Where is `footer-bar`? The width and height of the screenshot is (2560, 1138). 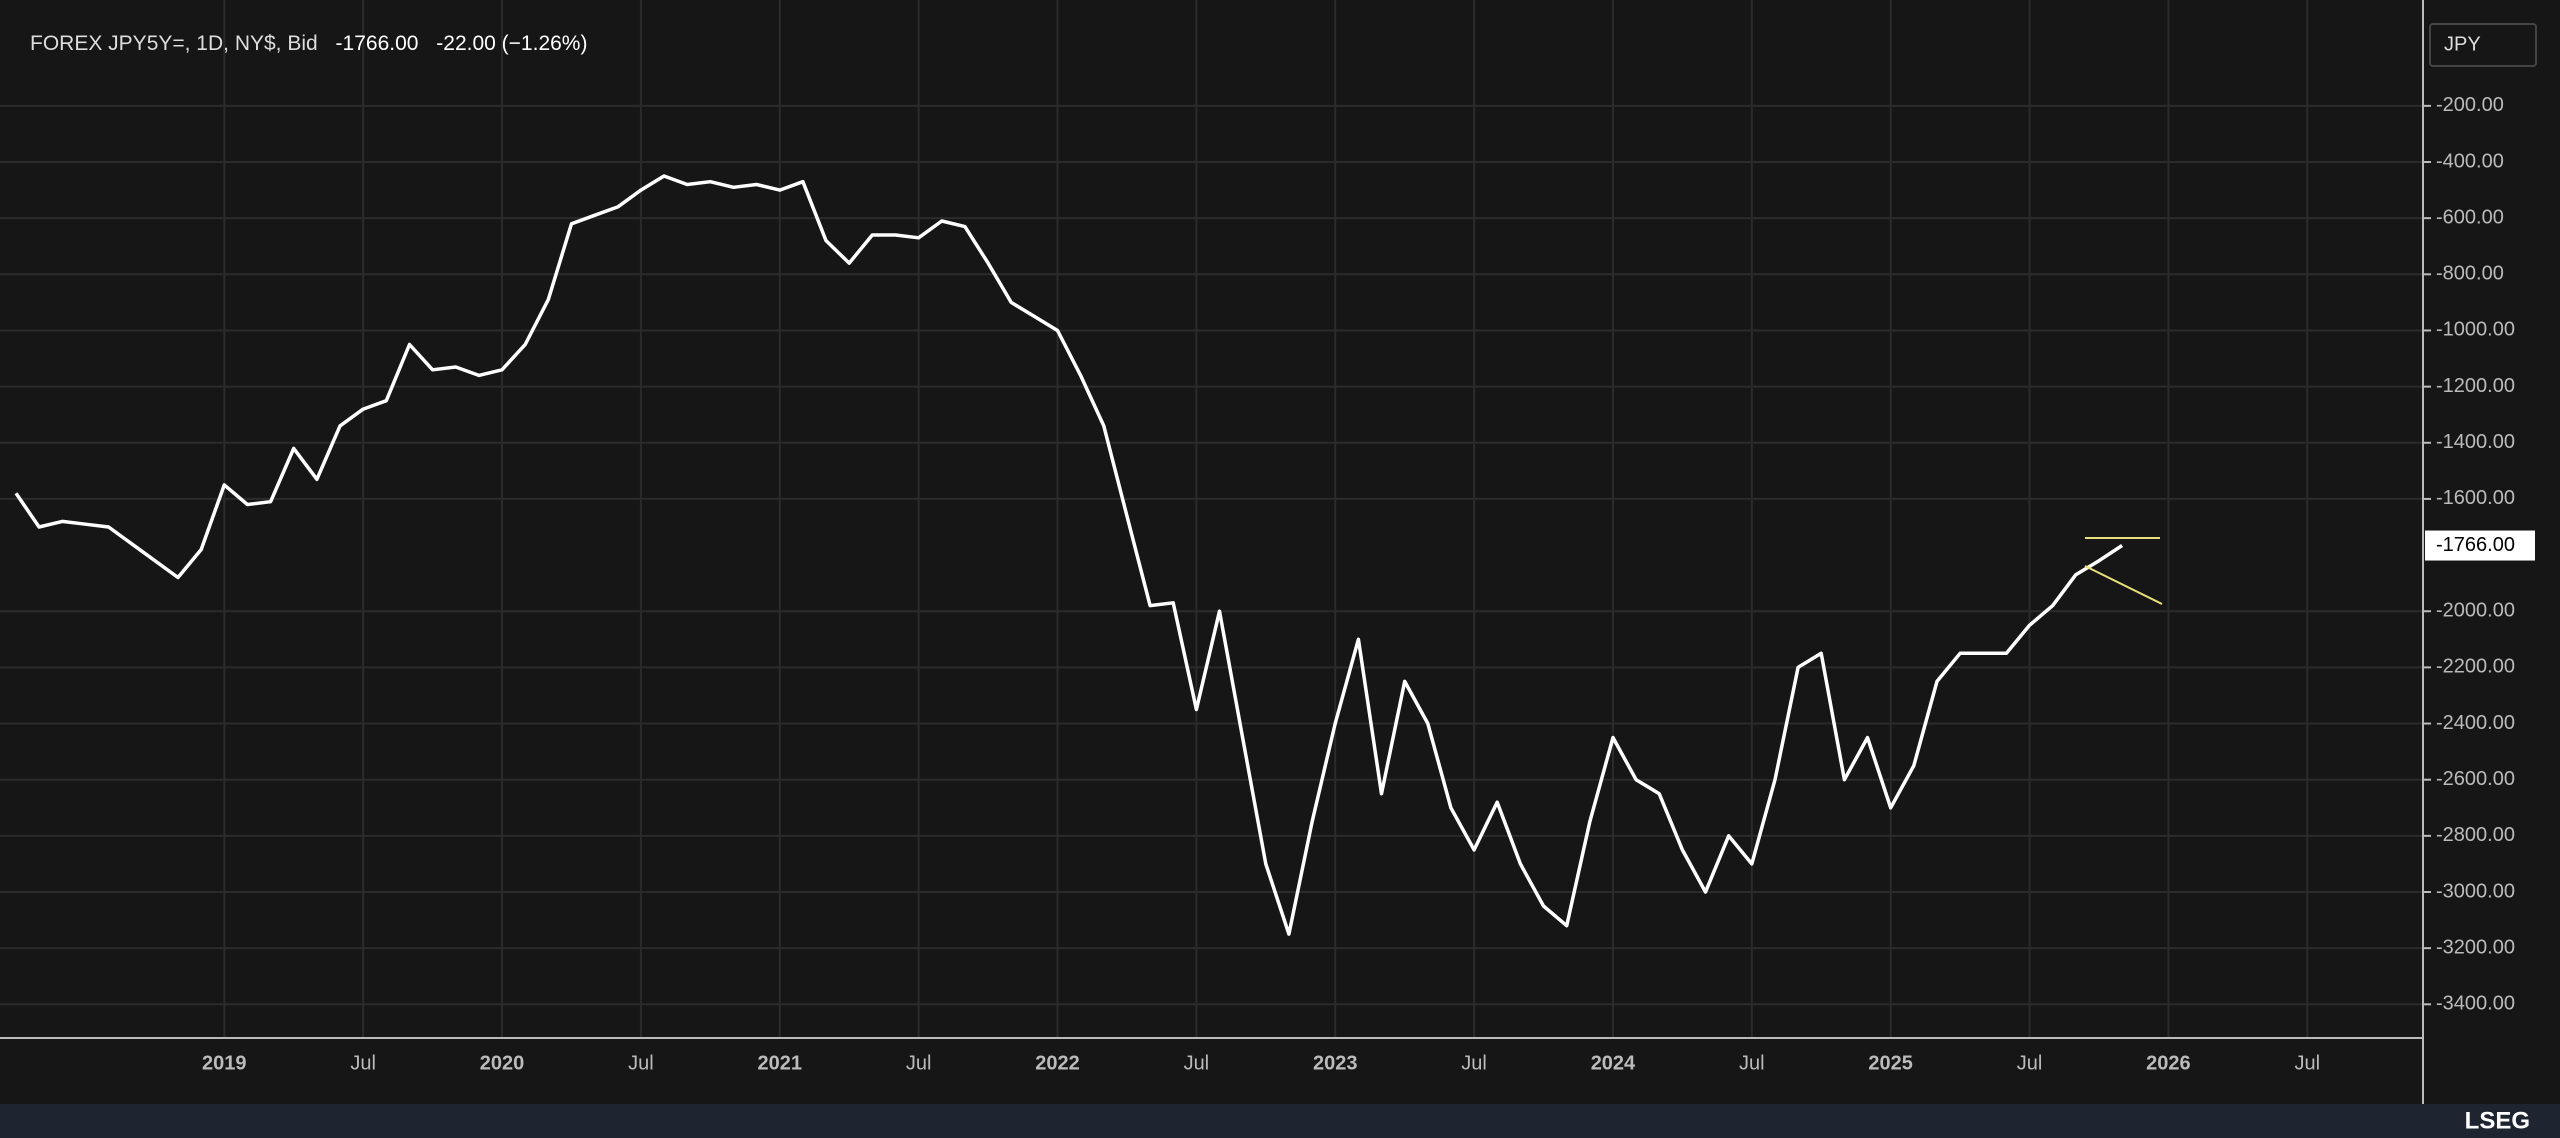 footer-bar is located at coordinates (1280, 1121).